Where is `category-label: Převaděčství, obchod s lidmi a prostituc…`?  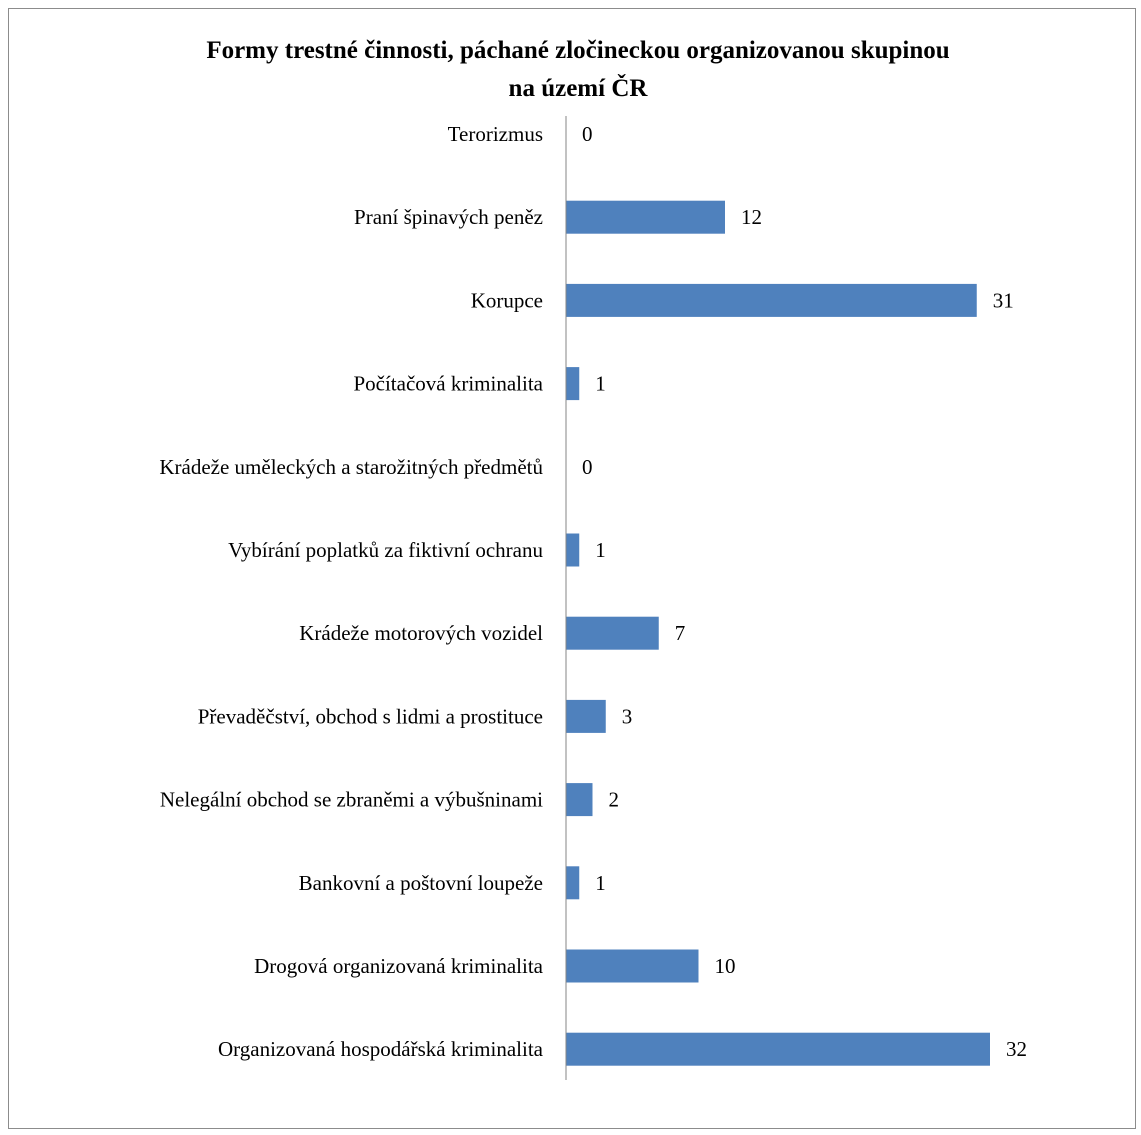
category-label: Převaděčství, obchod s lidmi a prostituc… is located at coordinates (370, 716).